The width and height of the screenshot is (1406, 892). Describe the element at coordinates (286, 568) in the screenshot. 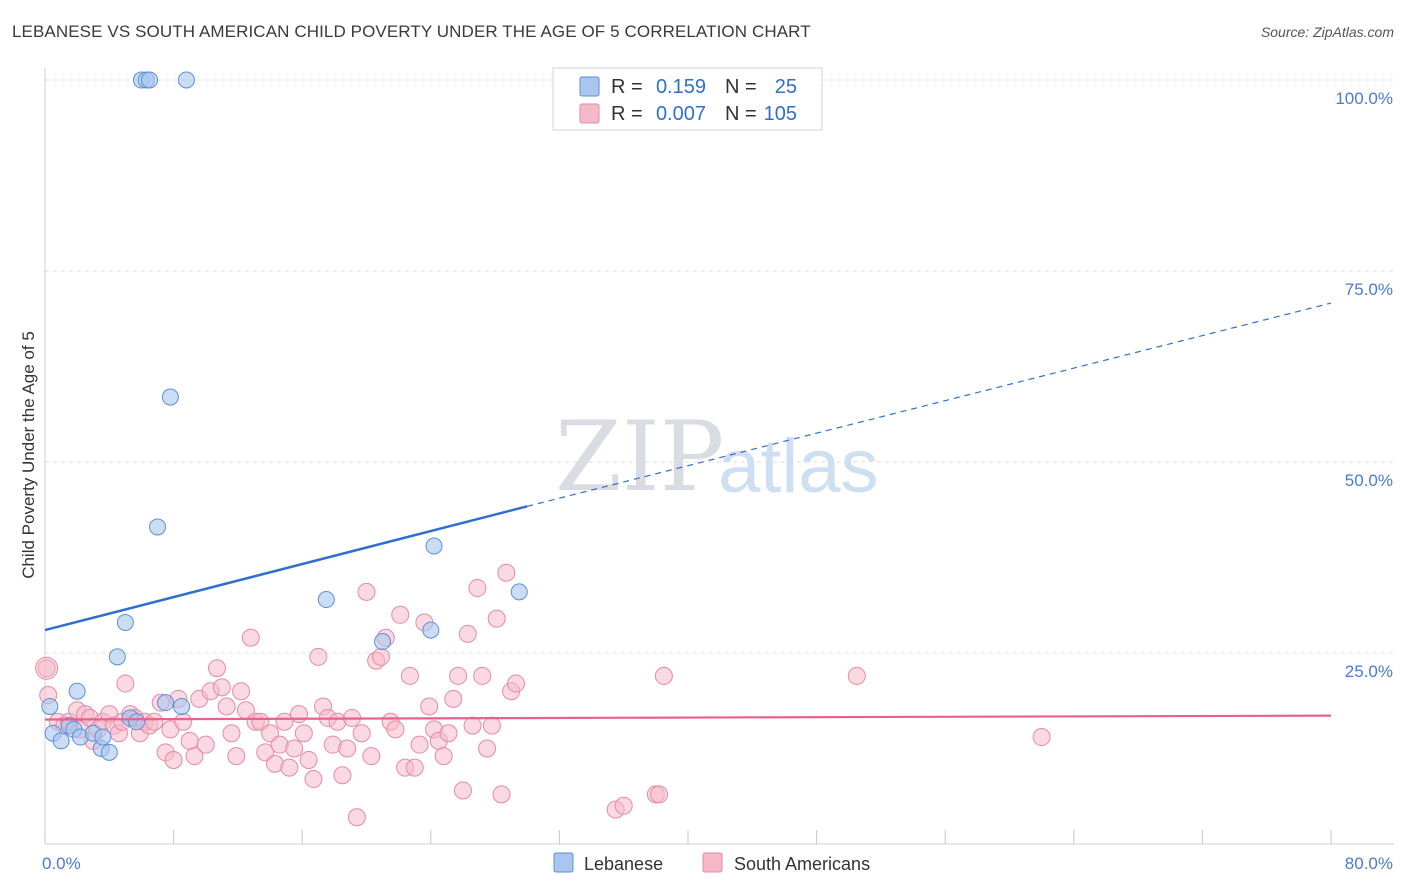

I see `lebanese-trend-line` at that location.